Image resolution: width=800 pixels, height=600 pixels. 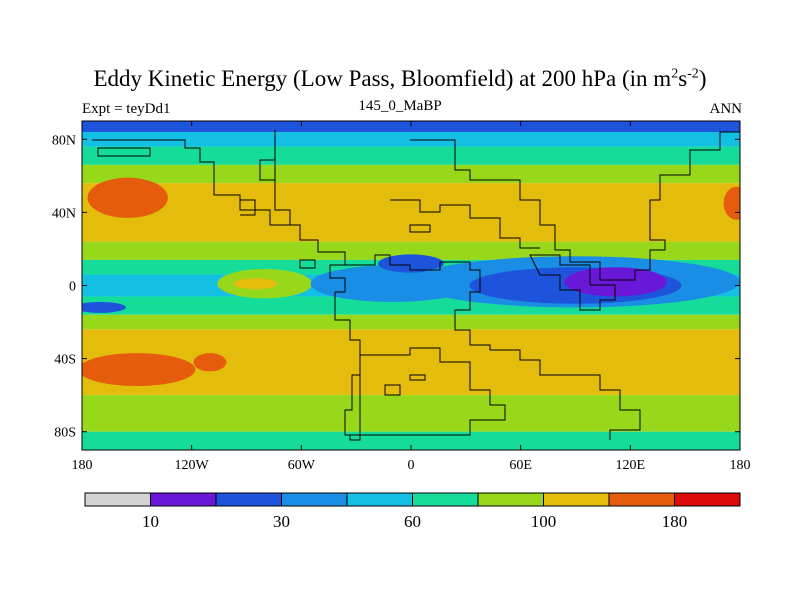 What do you see at coordinates (72, 287) in the screenshot?
I see `y-tick-label: 0` at bounding box center [72, 287].